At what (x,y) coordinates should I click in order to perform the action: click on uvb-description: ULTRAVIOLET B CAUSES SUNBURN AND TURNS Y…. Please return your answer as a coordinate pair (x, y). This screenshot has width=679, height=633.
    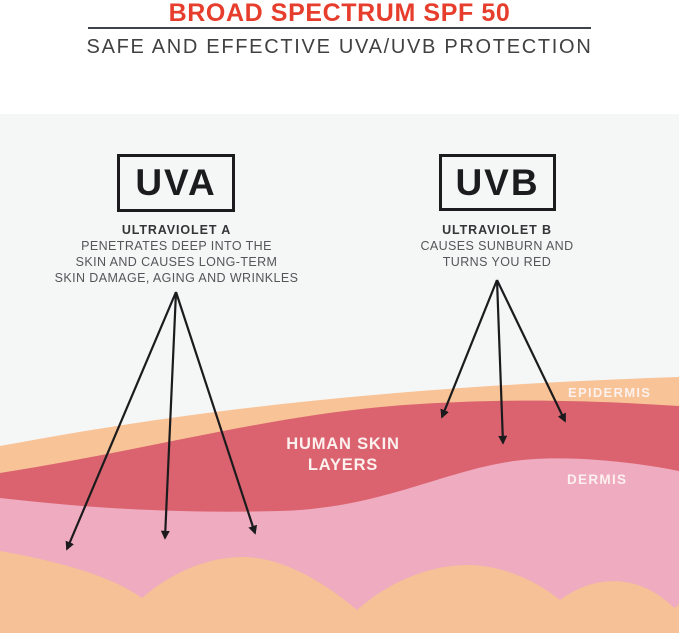
    Looking at the image, I should click on (497, 246).